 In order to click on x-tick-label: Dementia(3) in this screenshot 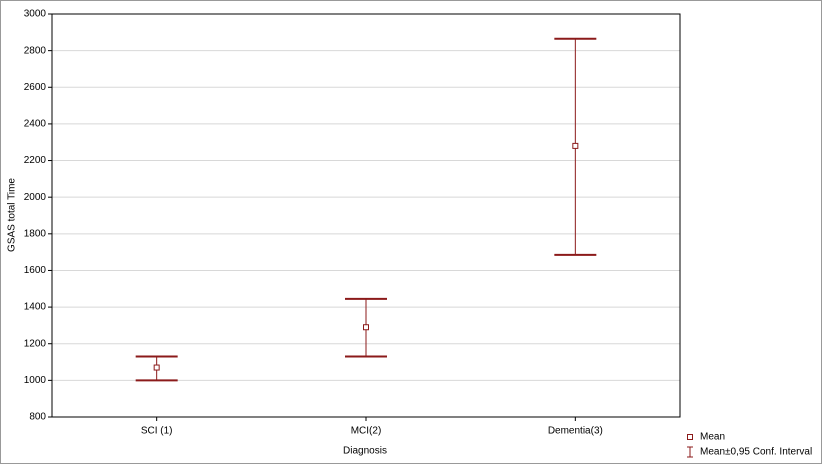, I will do `click(575, 431)`.